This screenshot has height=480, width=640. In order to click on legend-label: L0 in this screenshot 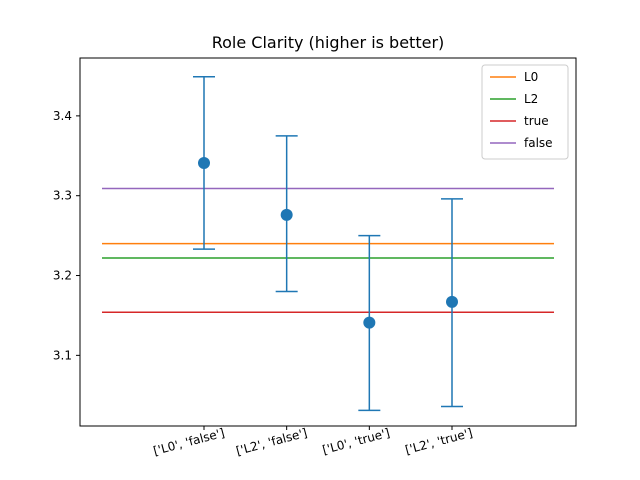, I will do `click(531, 77)`.